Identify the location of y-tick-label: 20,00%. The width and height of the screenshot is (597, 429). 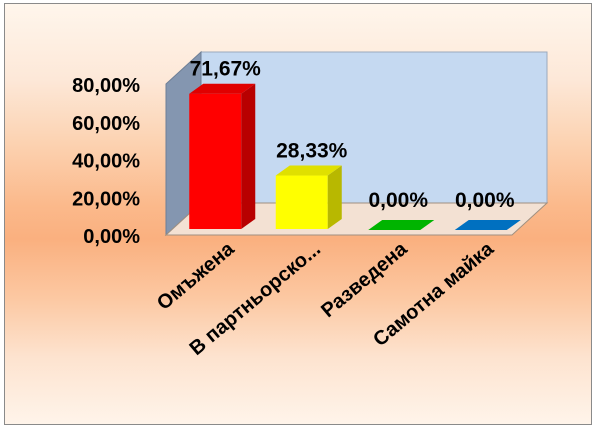
(106, 199).